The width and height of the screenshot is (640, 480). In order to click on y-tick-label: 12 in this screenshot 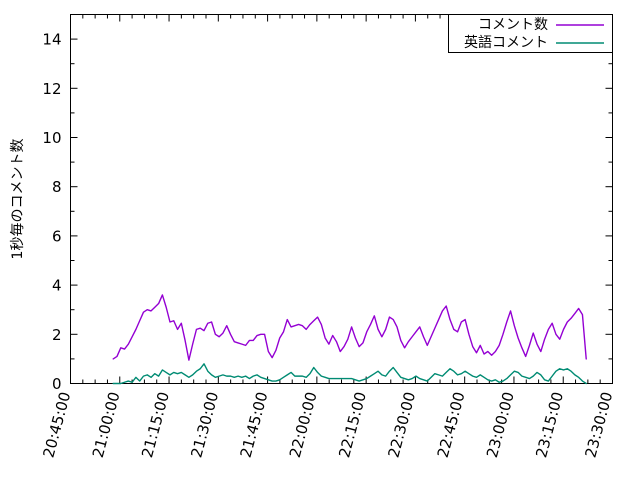, I will do `click(51, 89)`.